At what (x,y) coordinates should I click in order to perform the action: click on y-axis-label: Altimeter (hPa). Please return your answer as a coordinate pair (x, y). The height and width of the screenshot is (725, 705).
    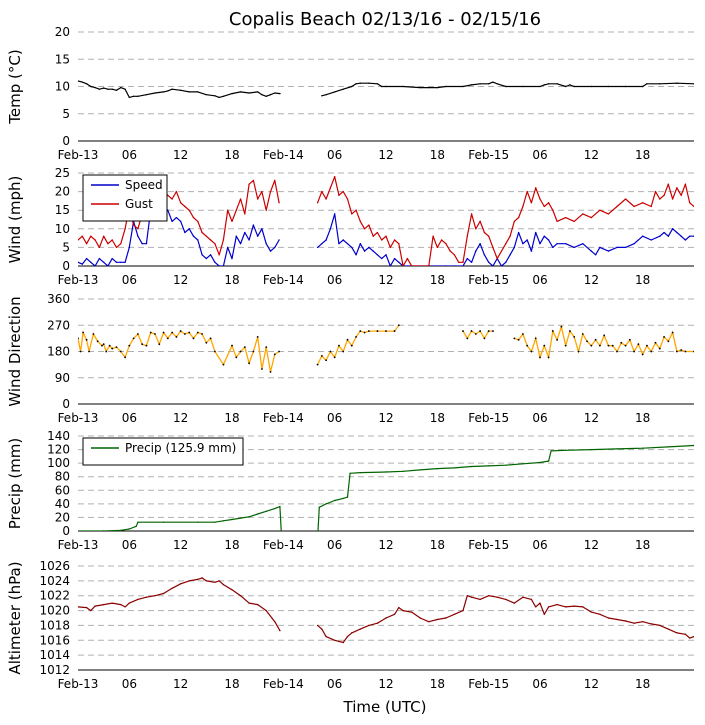
    Looking at the image, I should click on (15, 617).